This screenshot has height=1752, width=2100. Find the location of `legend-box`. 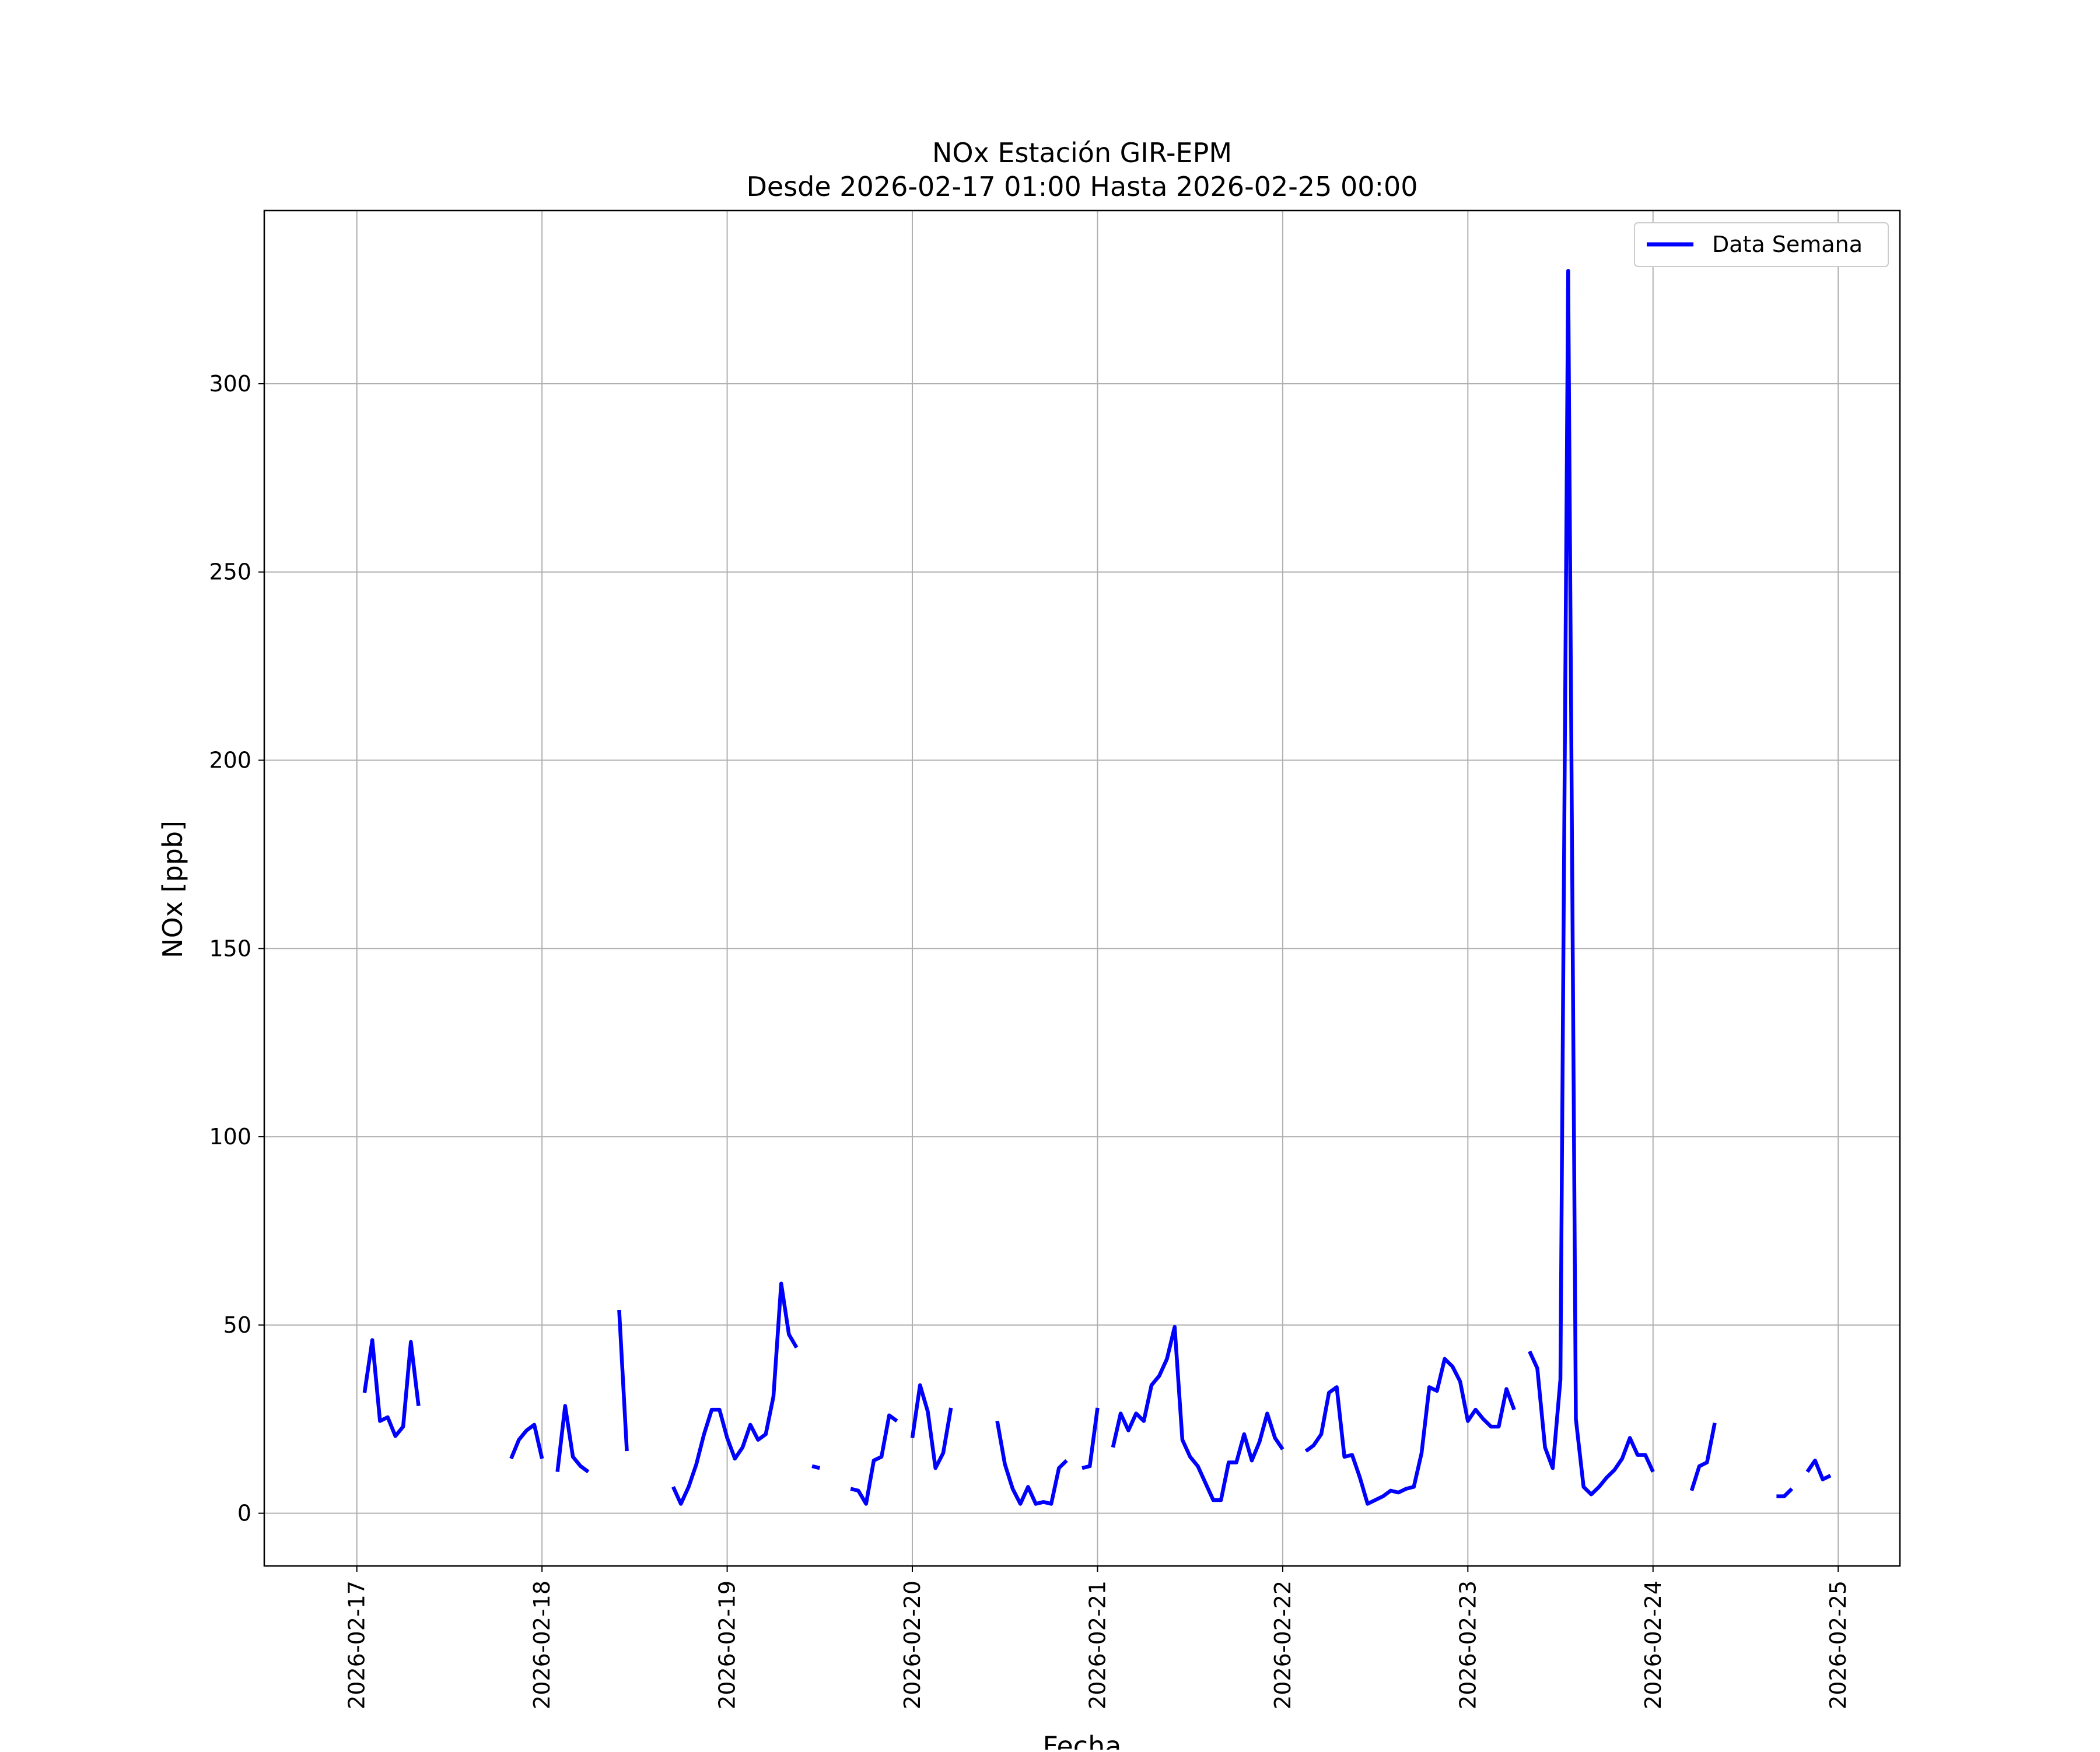

legend-box is located at coordinates (1761, 244).